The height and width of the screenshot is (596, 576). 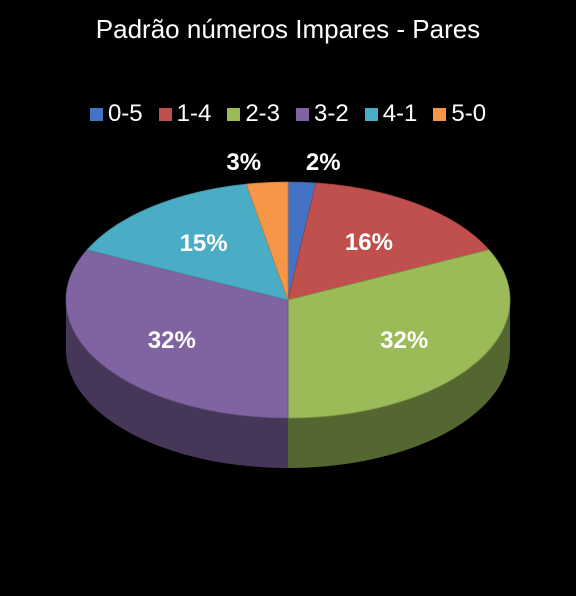 I want to click on legend-label-4: 4-1, so click(x=400, y=113).